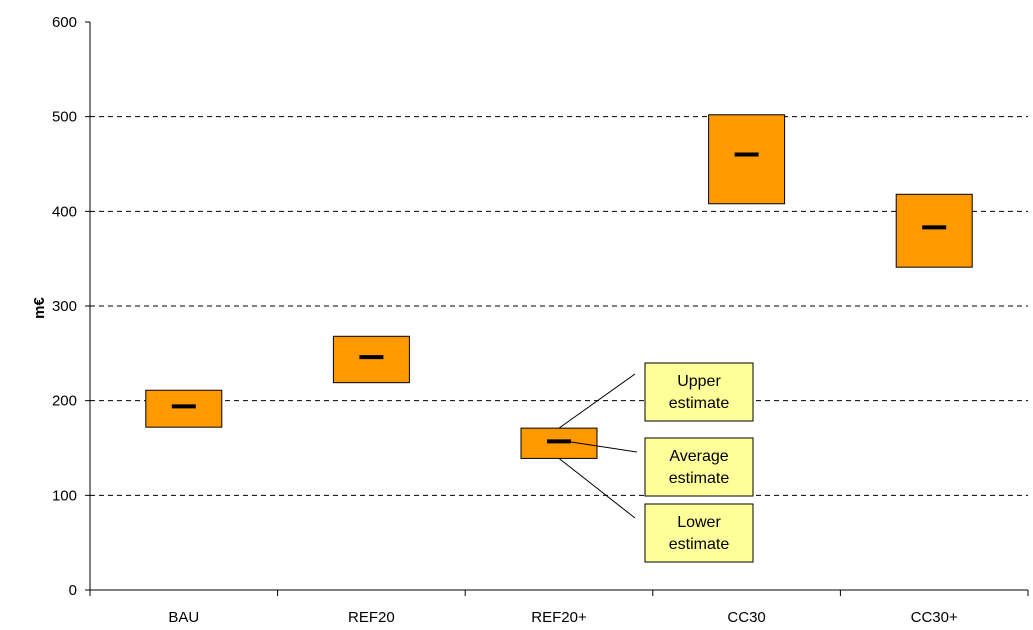 The height and width of the screenshot is (630, 1033). I want to click on y-tick-label: 600, so click(64, 22).